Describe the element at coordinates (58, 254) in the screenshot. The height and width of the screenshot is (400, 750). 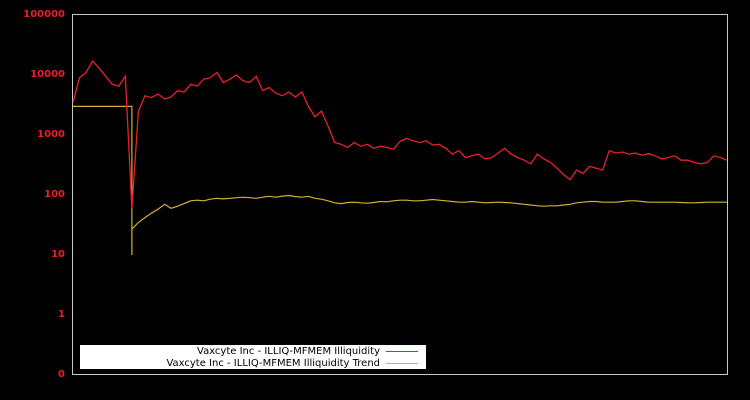
I see `y-tick-label: 10` at that location.